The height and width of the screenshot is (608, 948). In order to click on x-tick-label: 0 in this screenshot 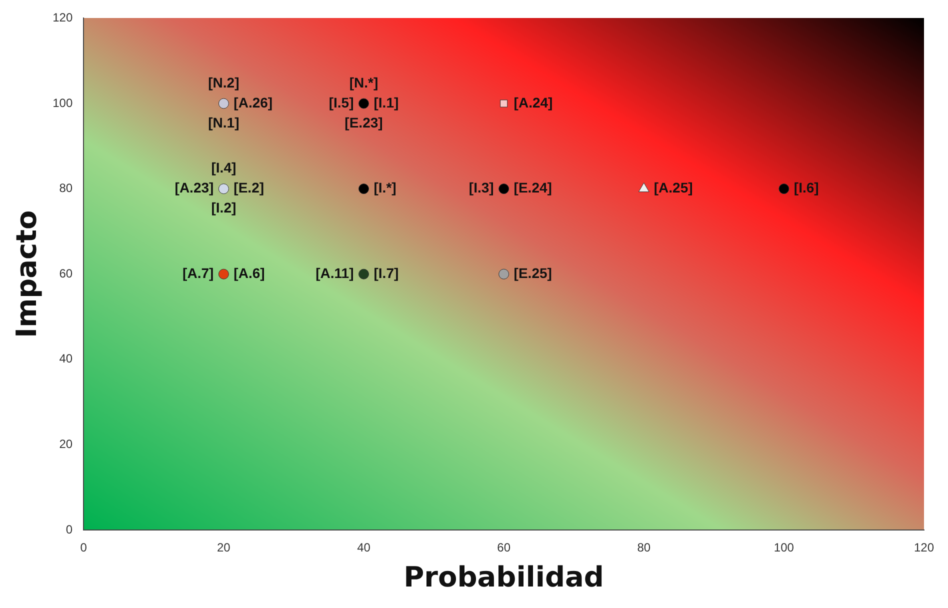, I will do `click(84, 547)`.